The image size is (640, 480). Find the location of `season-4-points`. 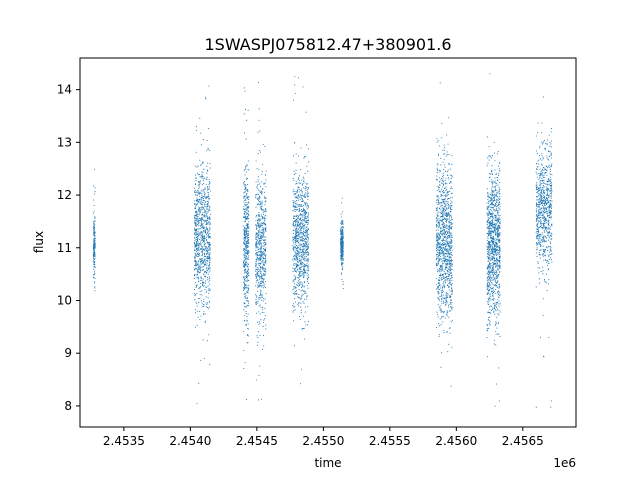

season-4-points is located at coordinates (261, 241).